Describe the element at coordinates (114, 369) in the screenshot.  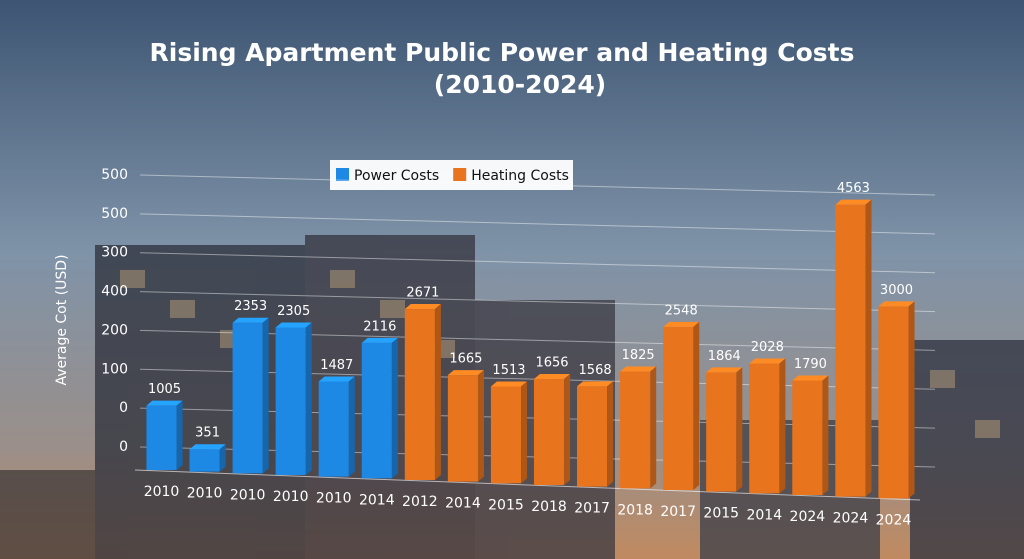
I see `y-tick-label: 100` at that location.